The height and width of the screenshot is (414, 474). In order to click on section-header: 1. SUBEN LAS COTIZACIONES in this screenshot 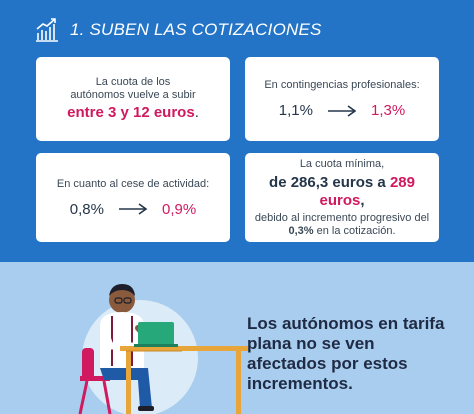, I will do `click(178, 30)`.